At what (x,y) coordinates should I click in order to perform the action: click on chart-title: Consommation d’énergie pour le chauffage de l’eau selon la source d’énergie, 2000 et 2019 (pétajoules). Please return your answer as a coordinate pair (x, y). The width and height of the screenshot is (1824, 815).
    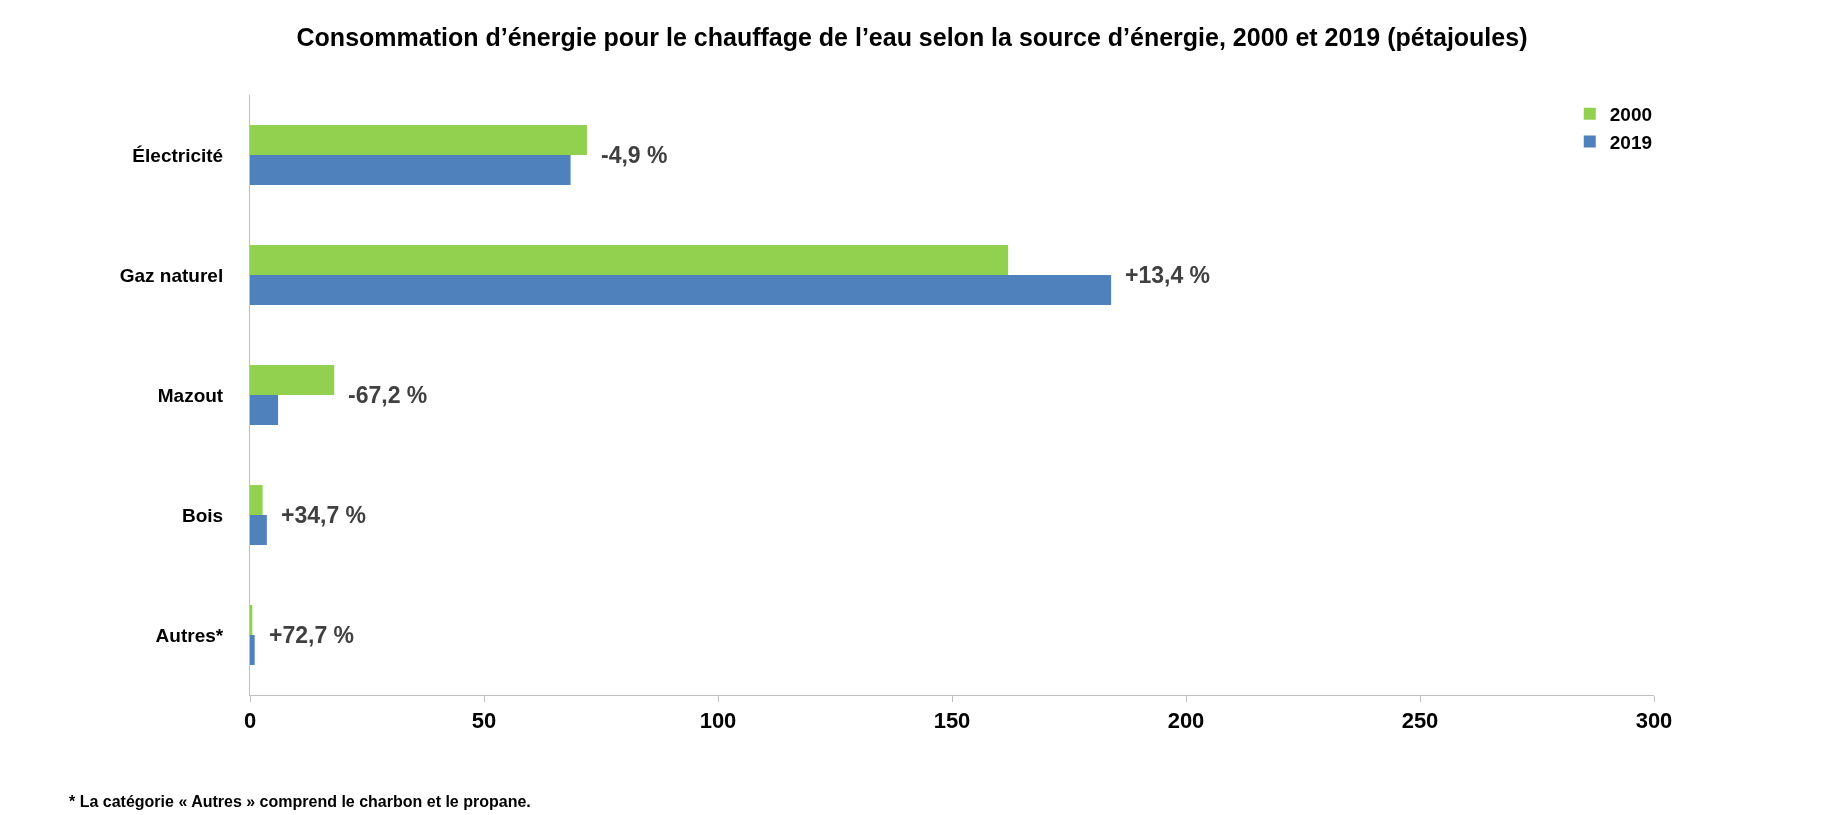
    Looking at the image, I should click on (912, 37).